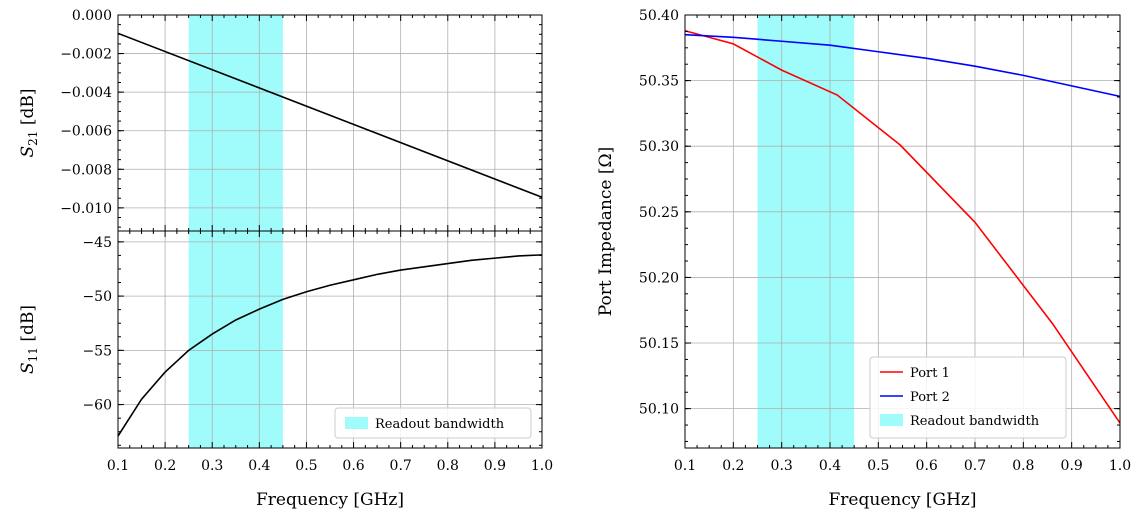  I want to click on y-tick-label: 50.20, so click(659, 278).